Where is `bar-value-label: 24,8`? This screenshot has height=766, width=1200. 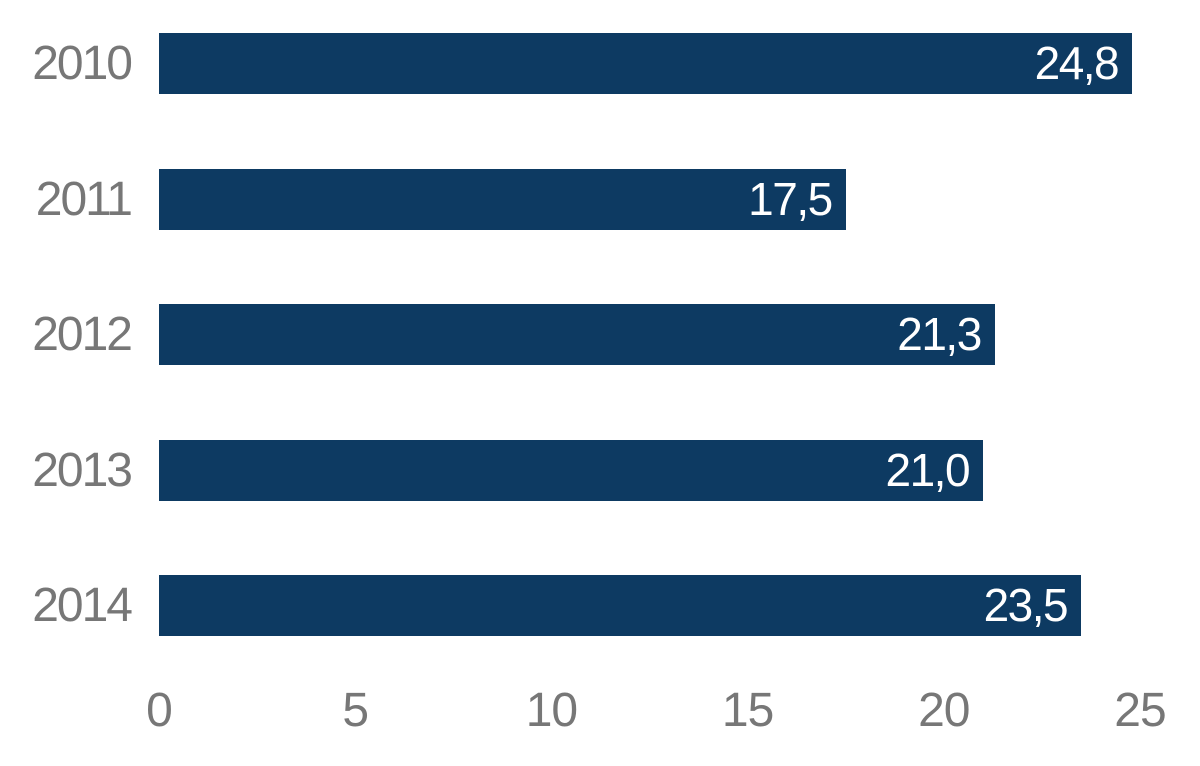 bar-value-label: 24,8 is located at coordinates (1077, 63).